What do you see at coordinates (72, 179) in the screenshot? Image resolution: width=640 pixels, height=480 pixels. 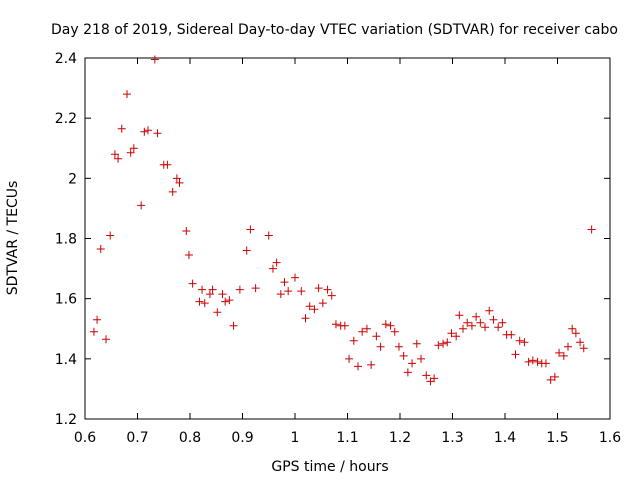 I see `y-tick-label: 2` at bounding box center [72, 179].